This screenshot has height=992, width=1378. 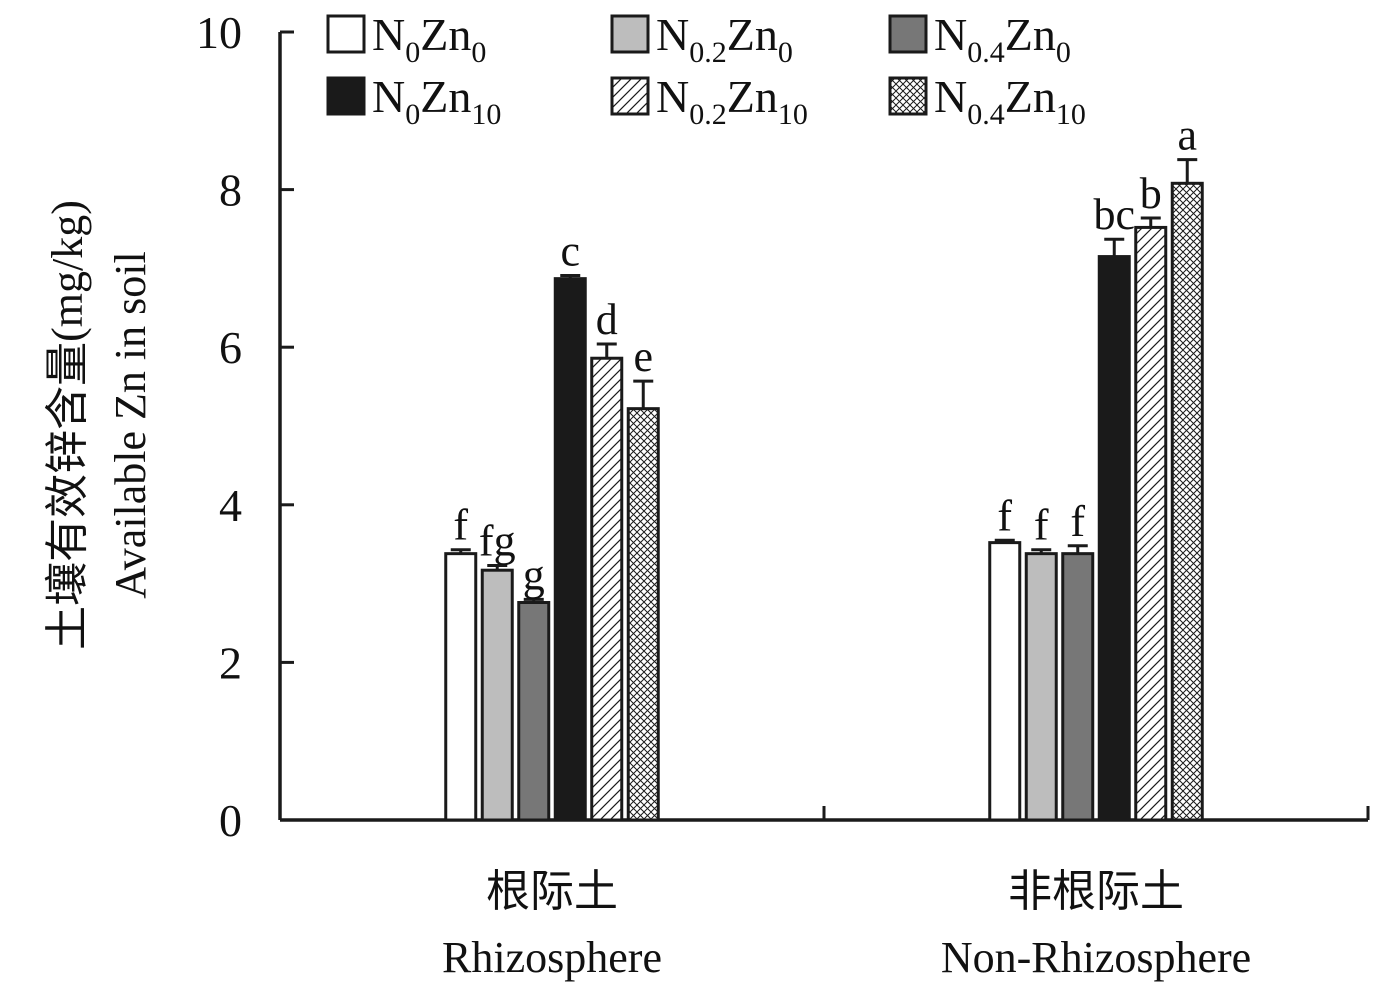 What do you see at coordinates (230, 820) in the screenshot?
I see `y-tick-label: 0` at bounding box center [230, 820].